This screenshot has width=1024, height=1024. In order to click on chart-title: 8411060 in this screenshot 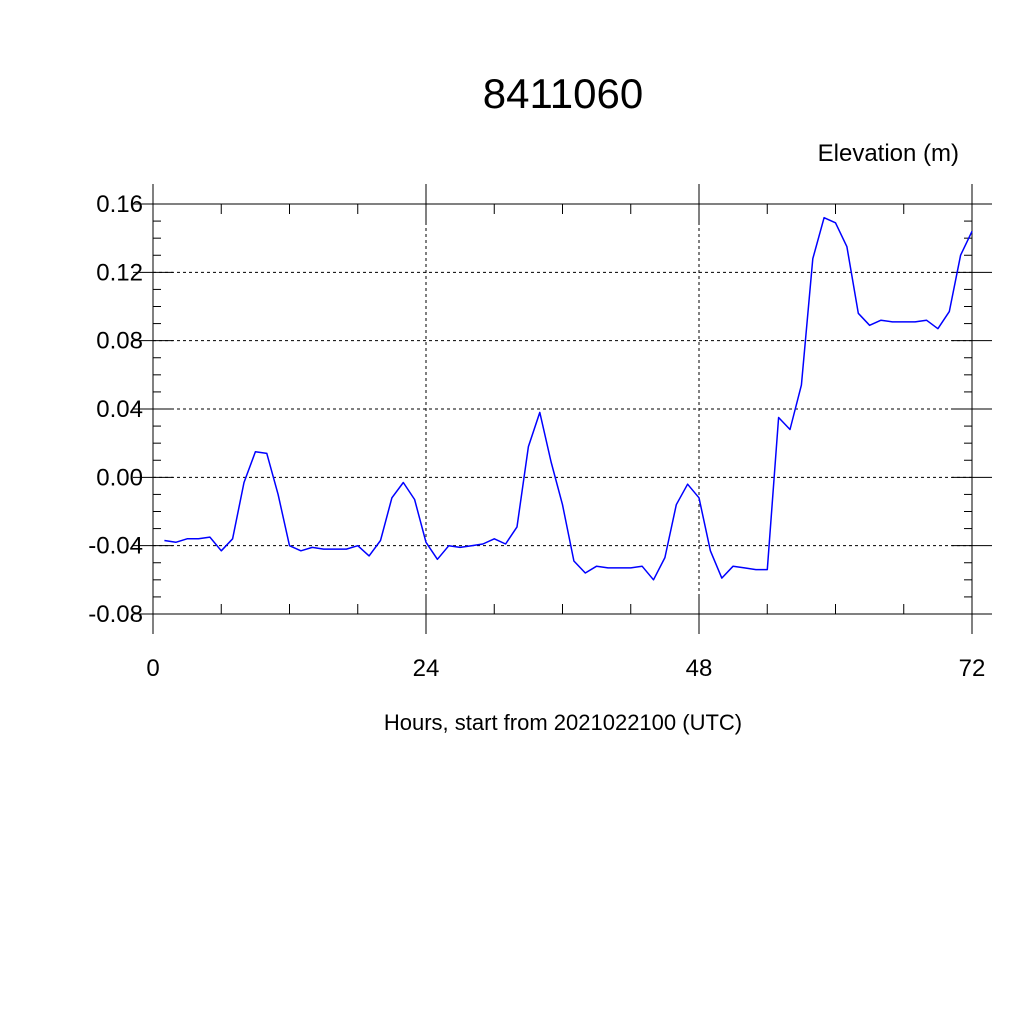, I will do `click(563, 93)`.